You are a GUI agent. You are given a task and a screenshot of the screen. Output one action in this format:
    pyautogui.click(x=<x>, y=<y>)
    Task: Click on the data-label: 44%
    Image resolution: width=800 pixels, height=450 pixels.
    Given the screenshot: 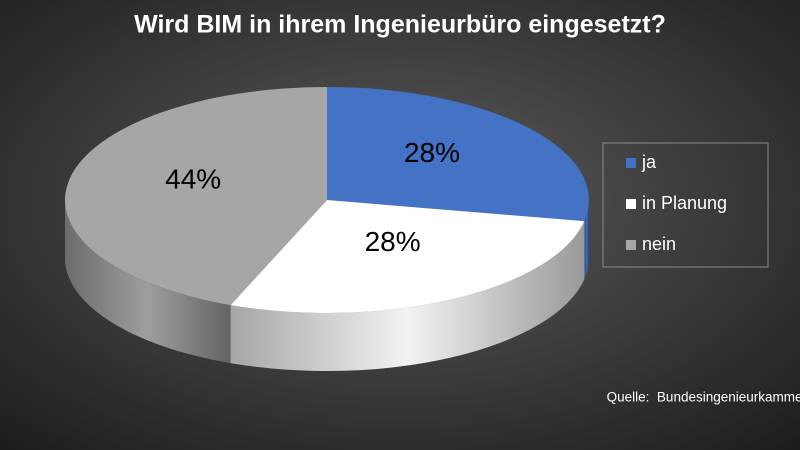 What is the action you would take?
    pyautogui.click(x=193, y=178)
    